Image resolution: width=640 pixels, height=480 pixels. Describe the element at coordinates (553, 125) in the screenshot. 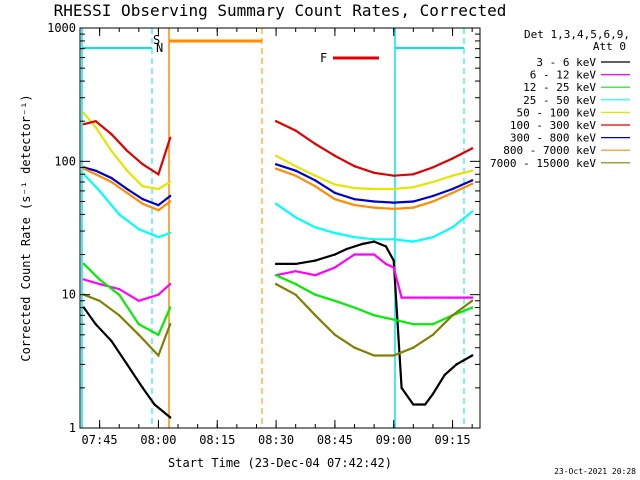

I see `legend-label: 100 - 300 keV` at that location.